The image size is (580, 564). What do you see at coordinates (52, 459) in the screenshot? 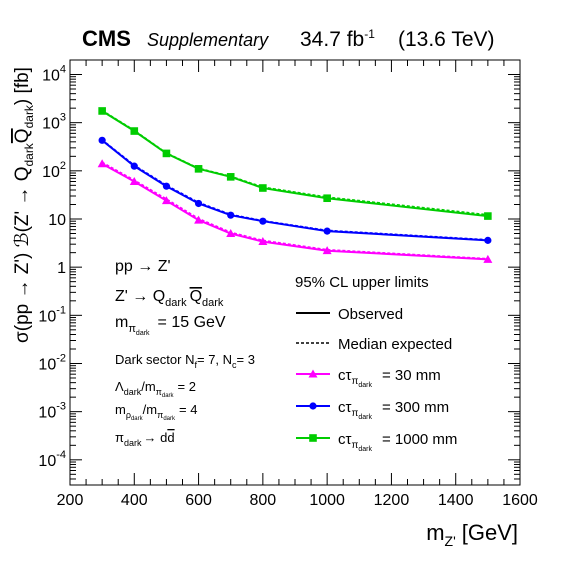
I see `y-tick-label: 10⁻⁴` at bounding box center [52, 459].